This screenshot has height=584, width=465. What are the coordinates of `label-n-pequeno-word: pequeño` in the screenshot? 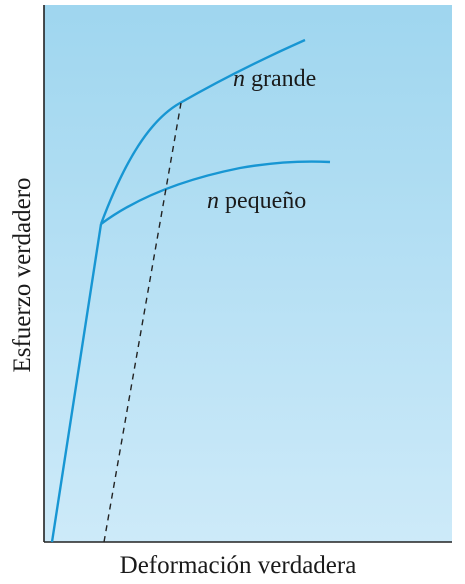 It's located at (262, 201).